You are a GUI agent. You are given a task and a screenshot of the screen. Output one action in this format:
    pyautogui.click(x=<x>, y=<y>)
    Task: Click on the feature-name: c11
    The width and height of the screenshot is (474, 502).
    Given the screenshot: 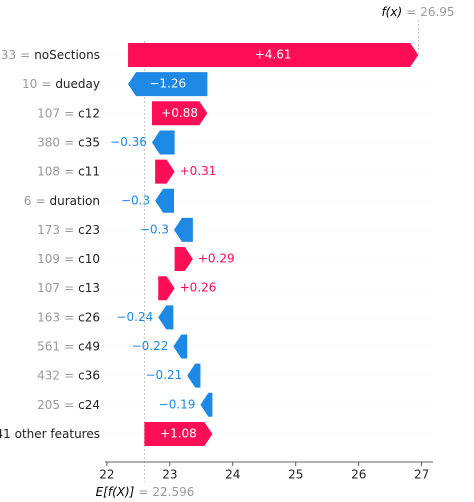 What is the action you would take?
    pyautogui.click(x=89, y=171)
    